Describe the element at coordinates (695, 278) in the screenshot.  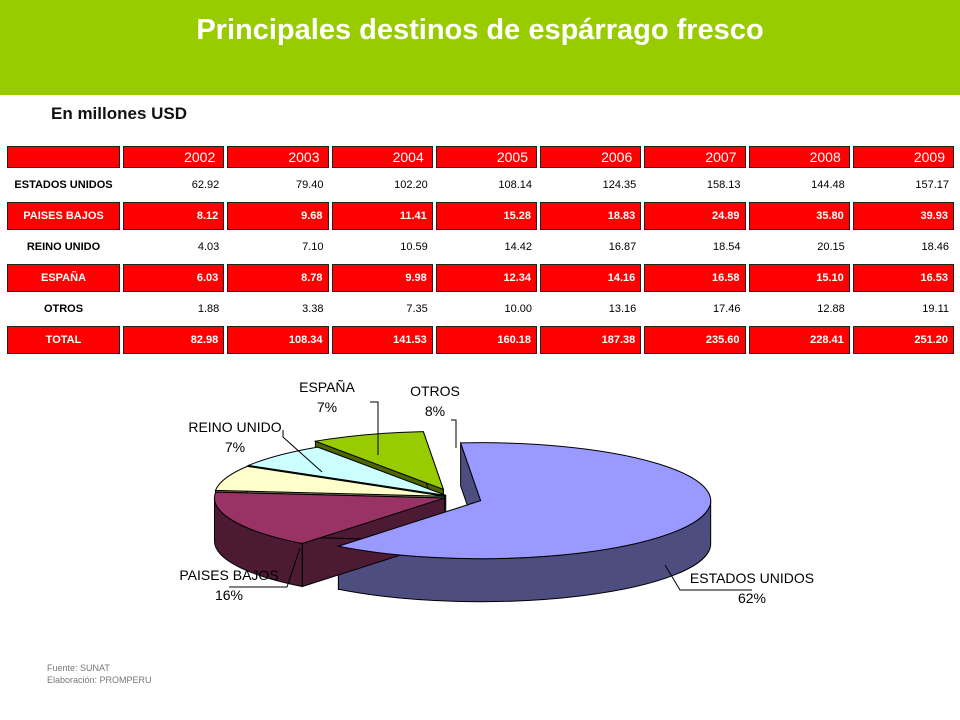
I see `table-cell: 16.58` at that location.